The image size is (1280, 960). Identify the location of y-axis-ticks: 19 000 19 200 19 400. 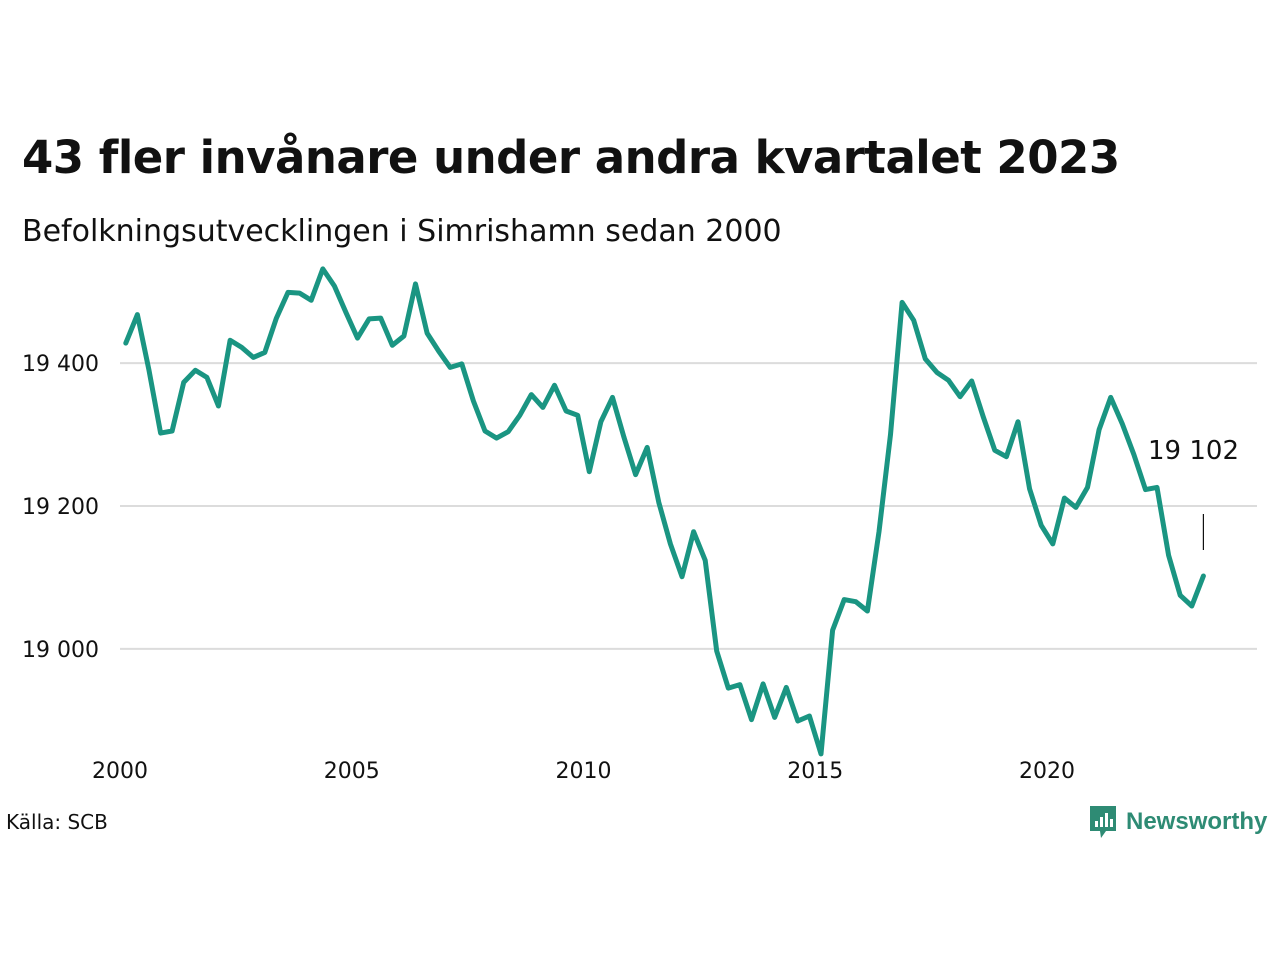
(60, 507).